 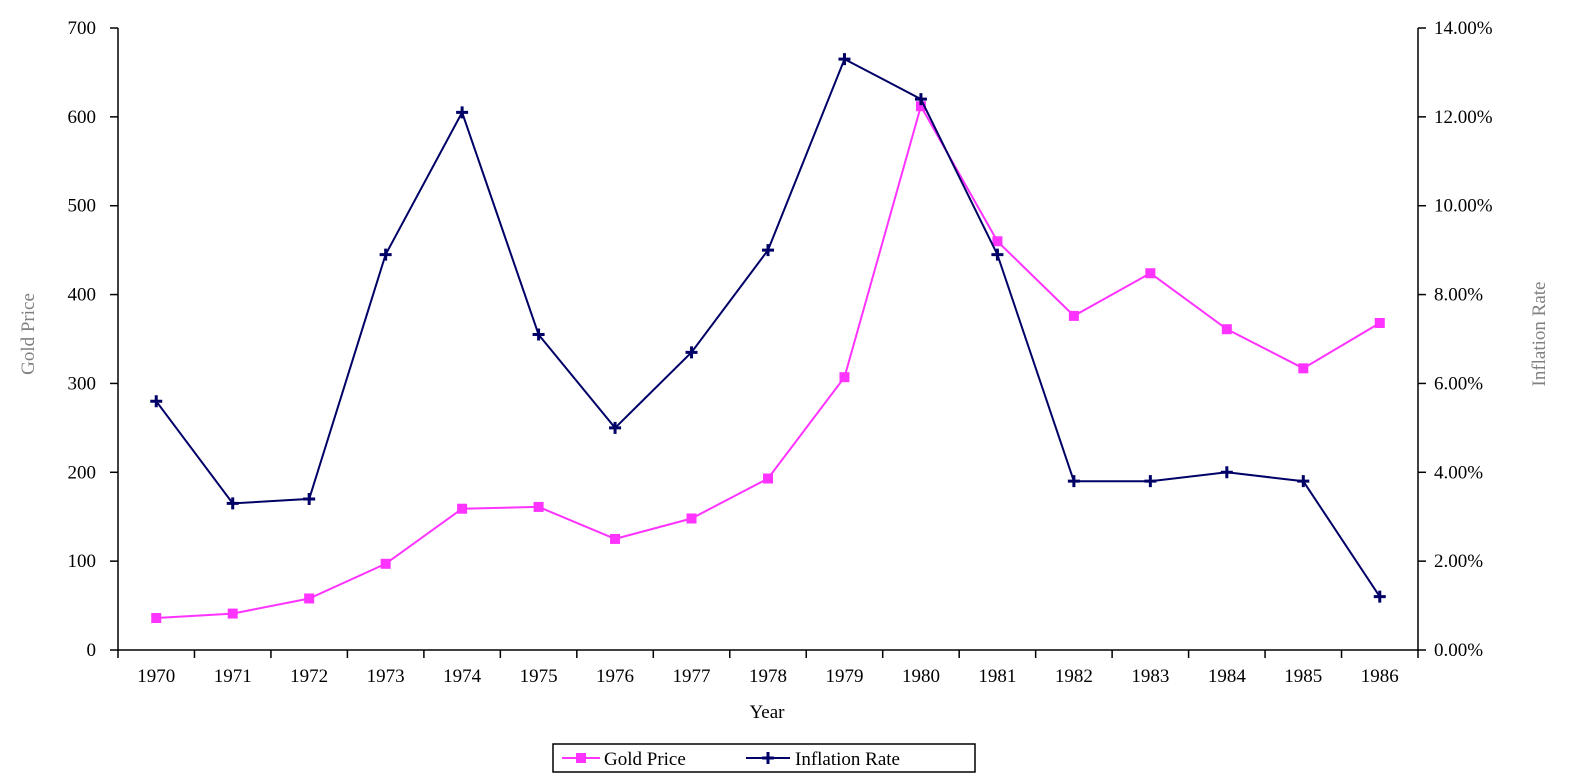 I want to click on legend-gold-label: Gold Price, so click(x=645, y=759).